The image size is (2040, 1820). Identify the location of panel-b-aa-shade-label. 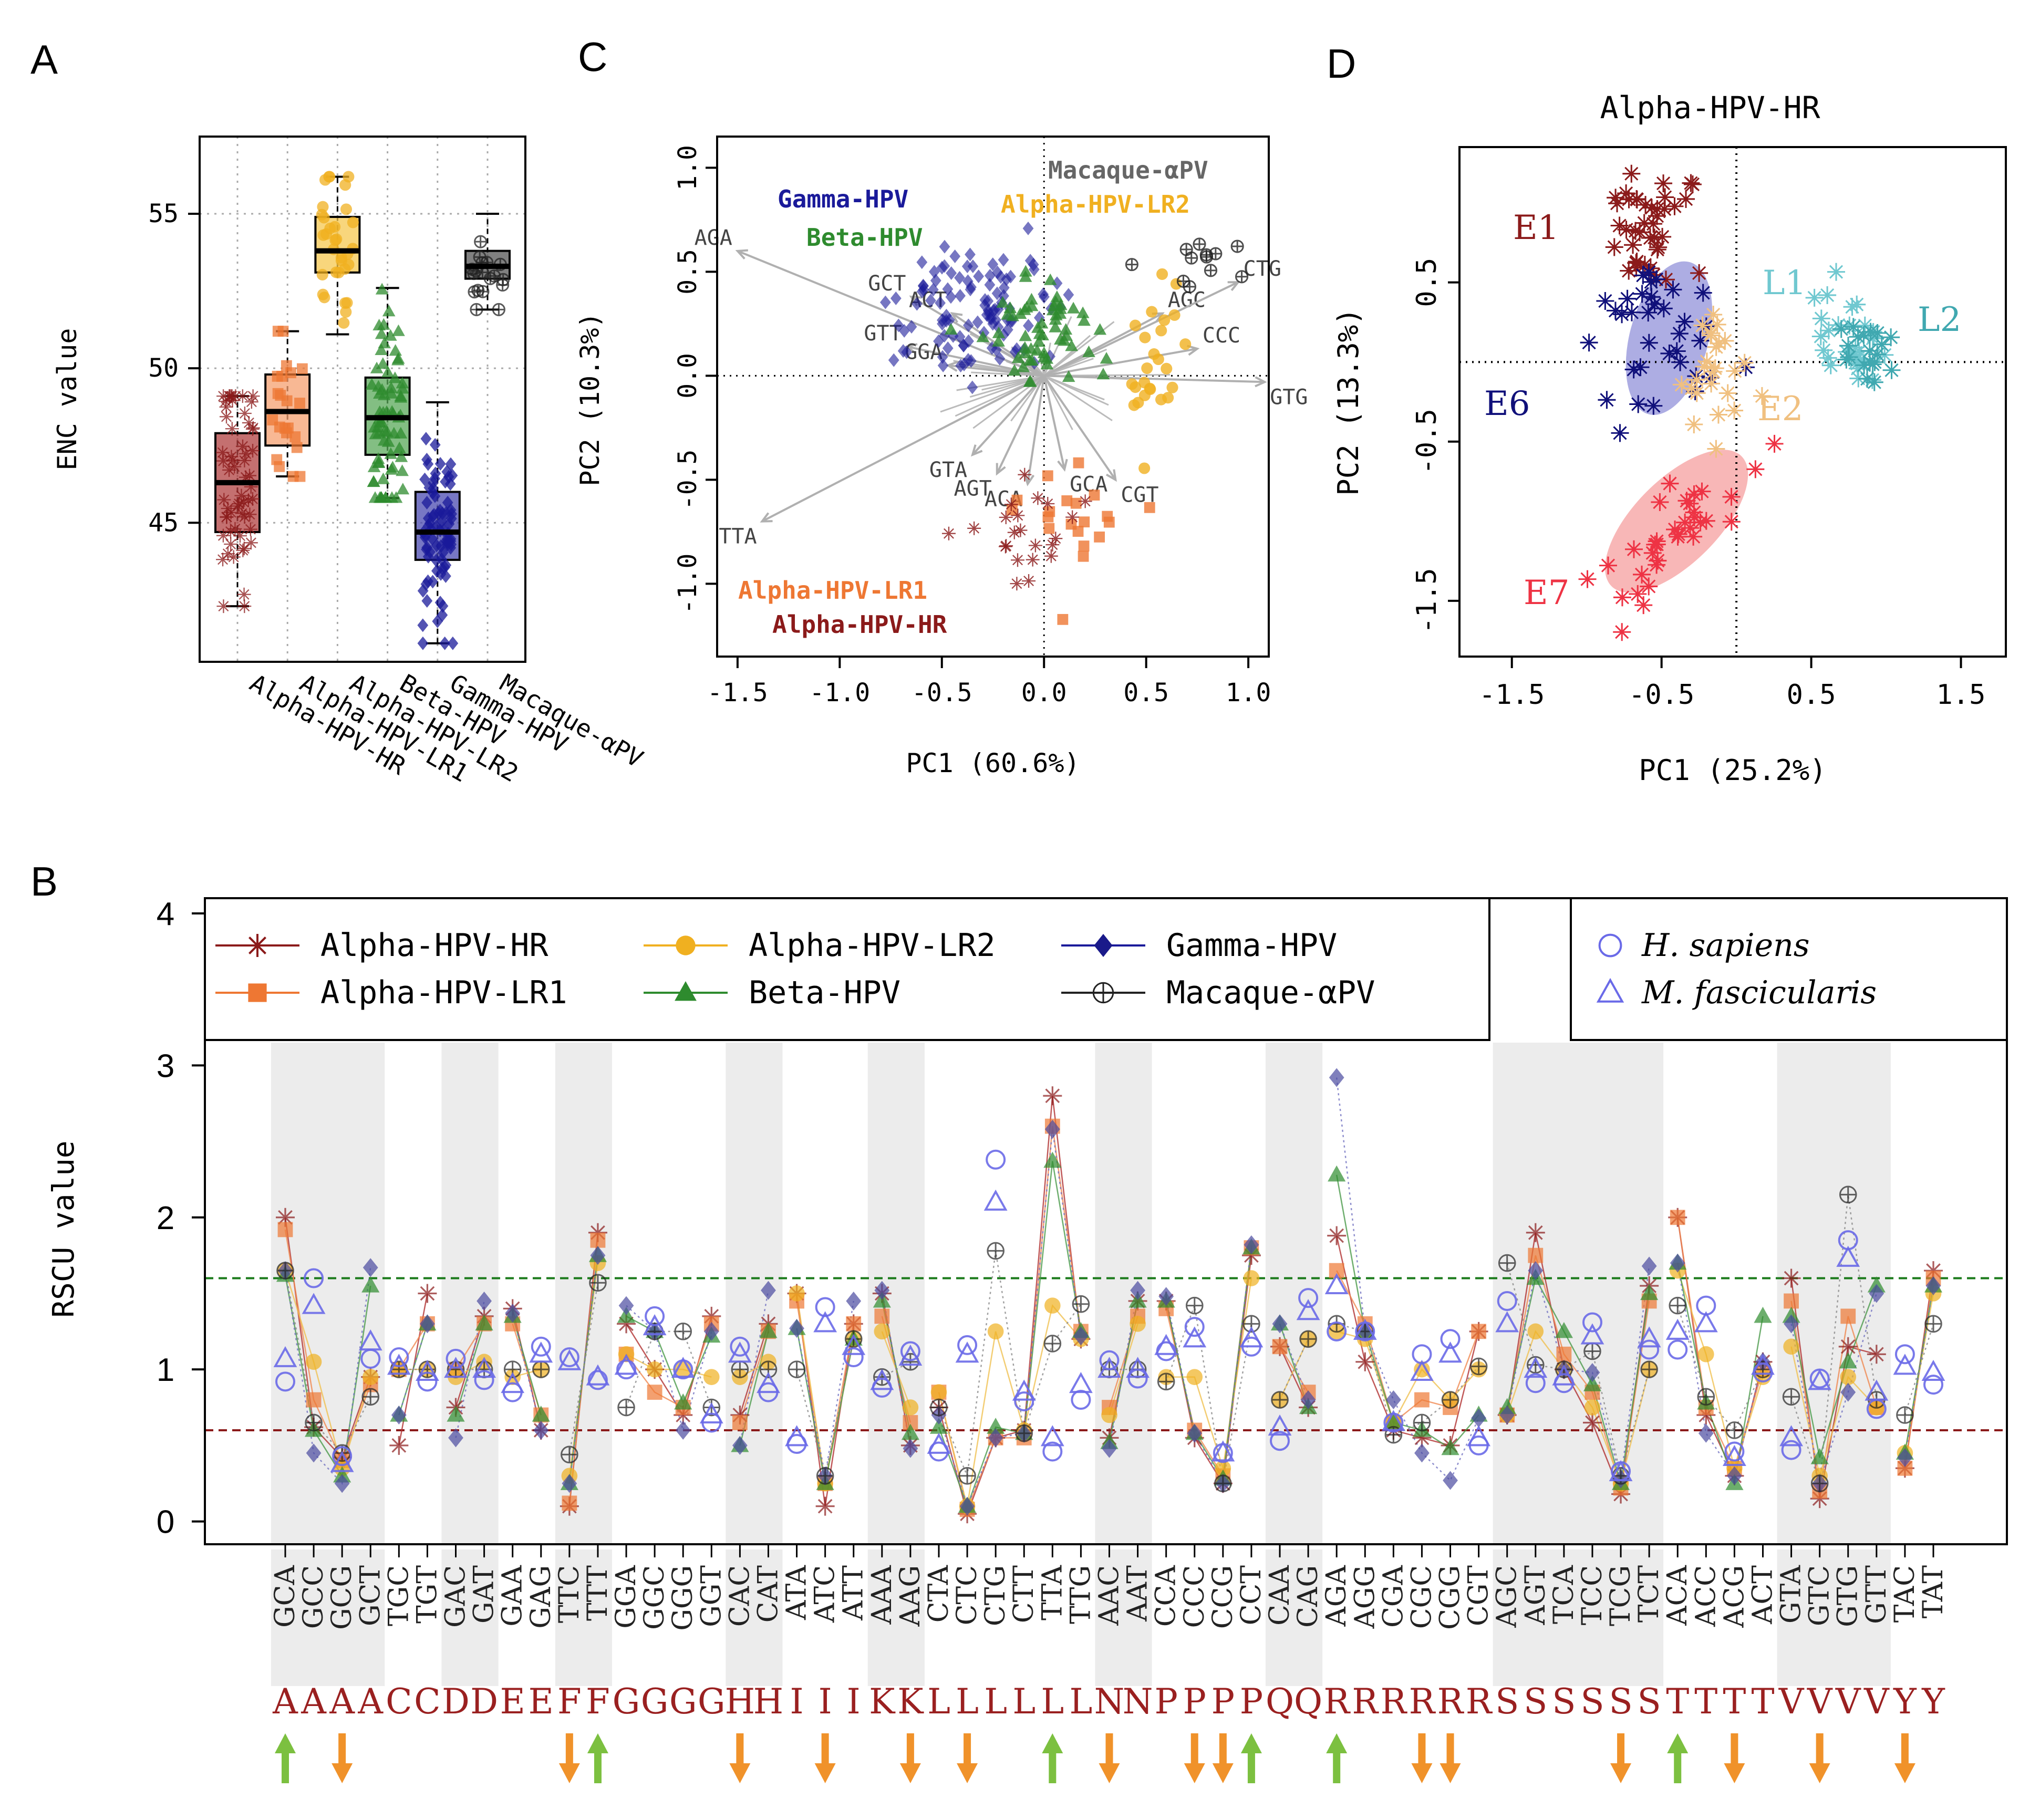
(1834, 1618).